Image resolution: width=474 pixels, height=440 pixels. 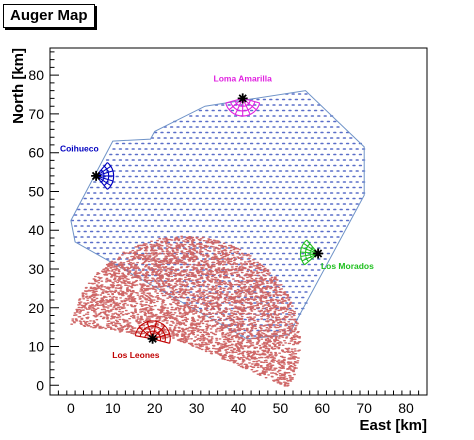 I want to click on station-los-morados: Los Morados, so click(x=337, y=255).